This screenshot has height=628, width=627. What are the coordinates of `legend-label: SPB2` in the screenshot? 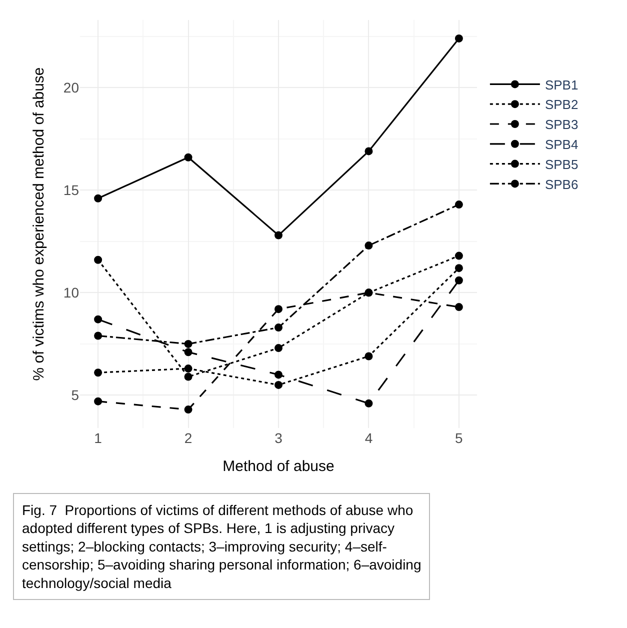 It's located at (561, 104).